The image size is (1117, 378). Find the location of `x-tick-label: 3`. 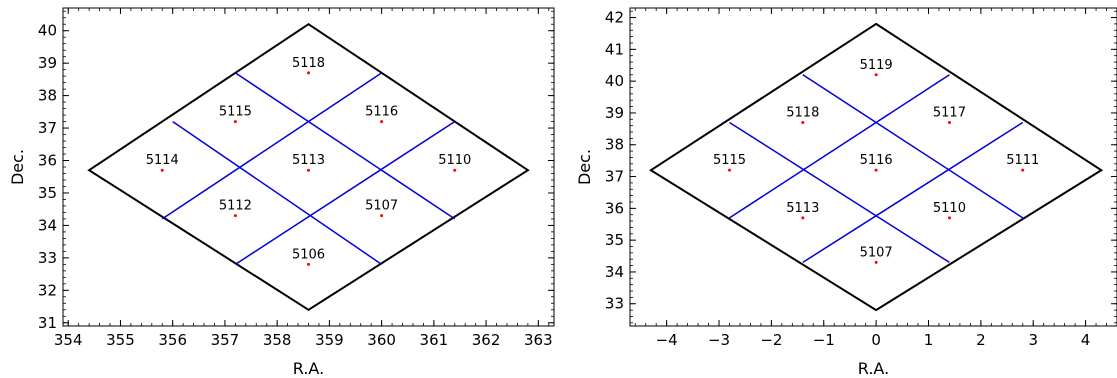

x-tick-label: 3 is located at coordinates (1033, 340).